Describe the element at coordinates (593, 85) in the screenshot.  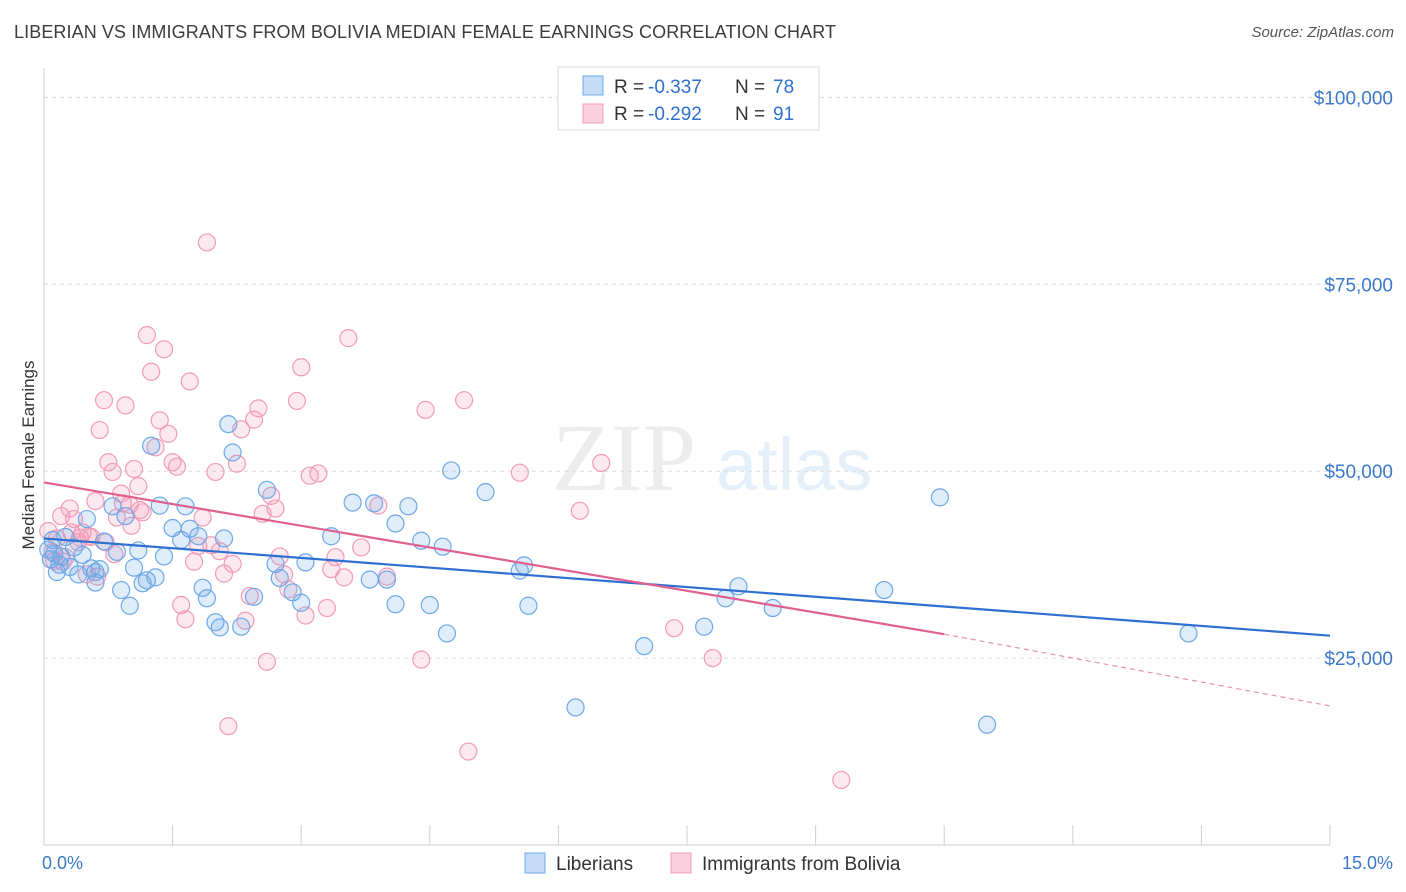
I see `legend-swatch-blue` at that location.